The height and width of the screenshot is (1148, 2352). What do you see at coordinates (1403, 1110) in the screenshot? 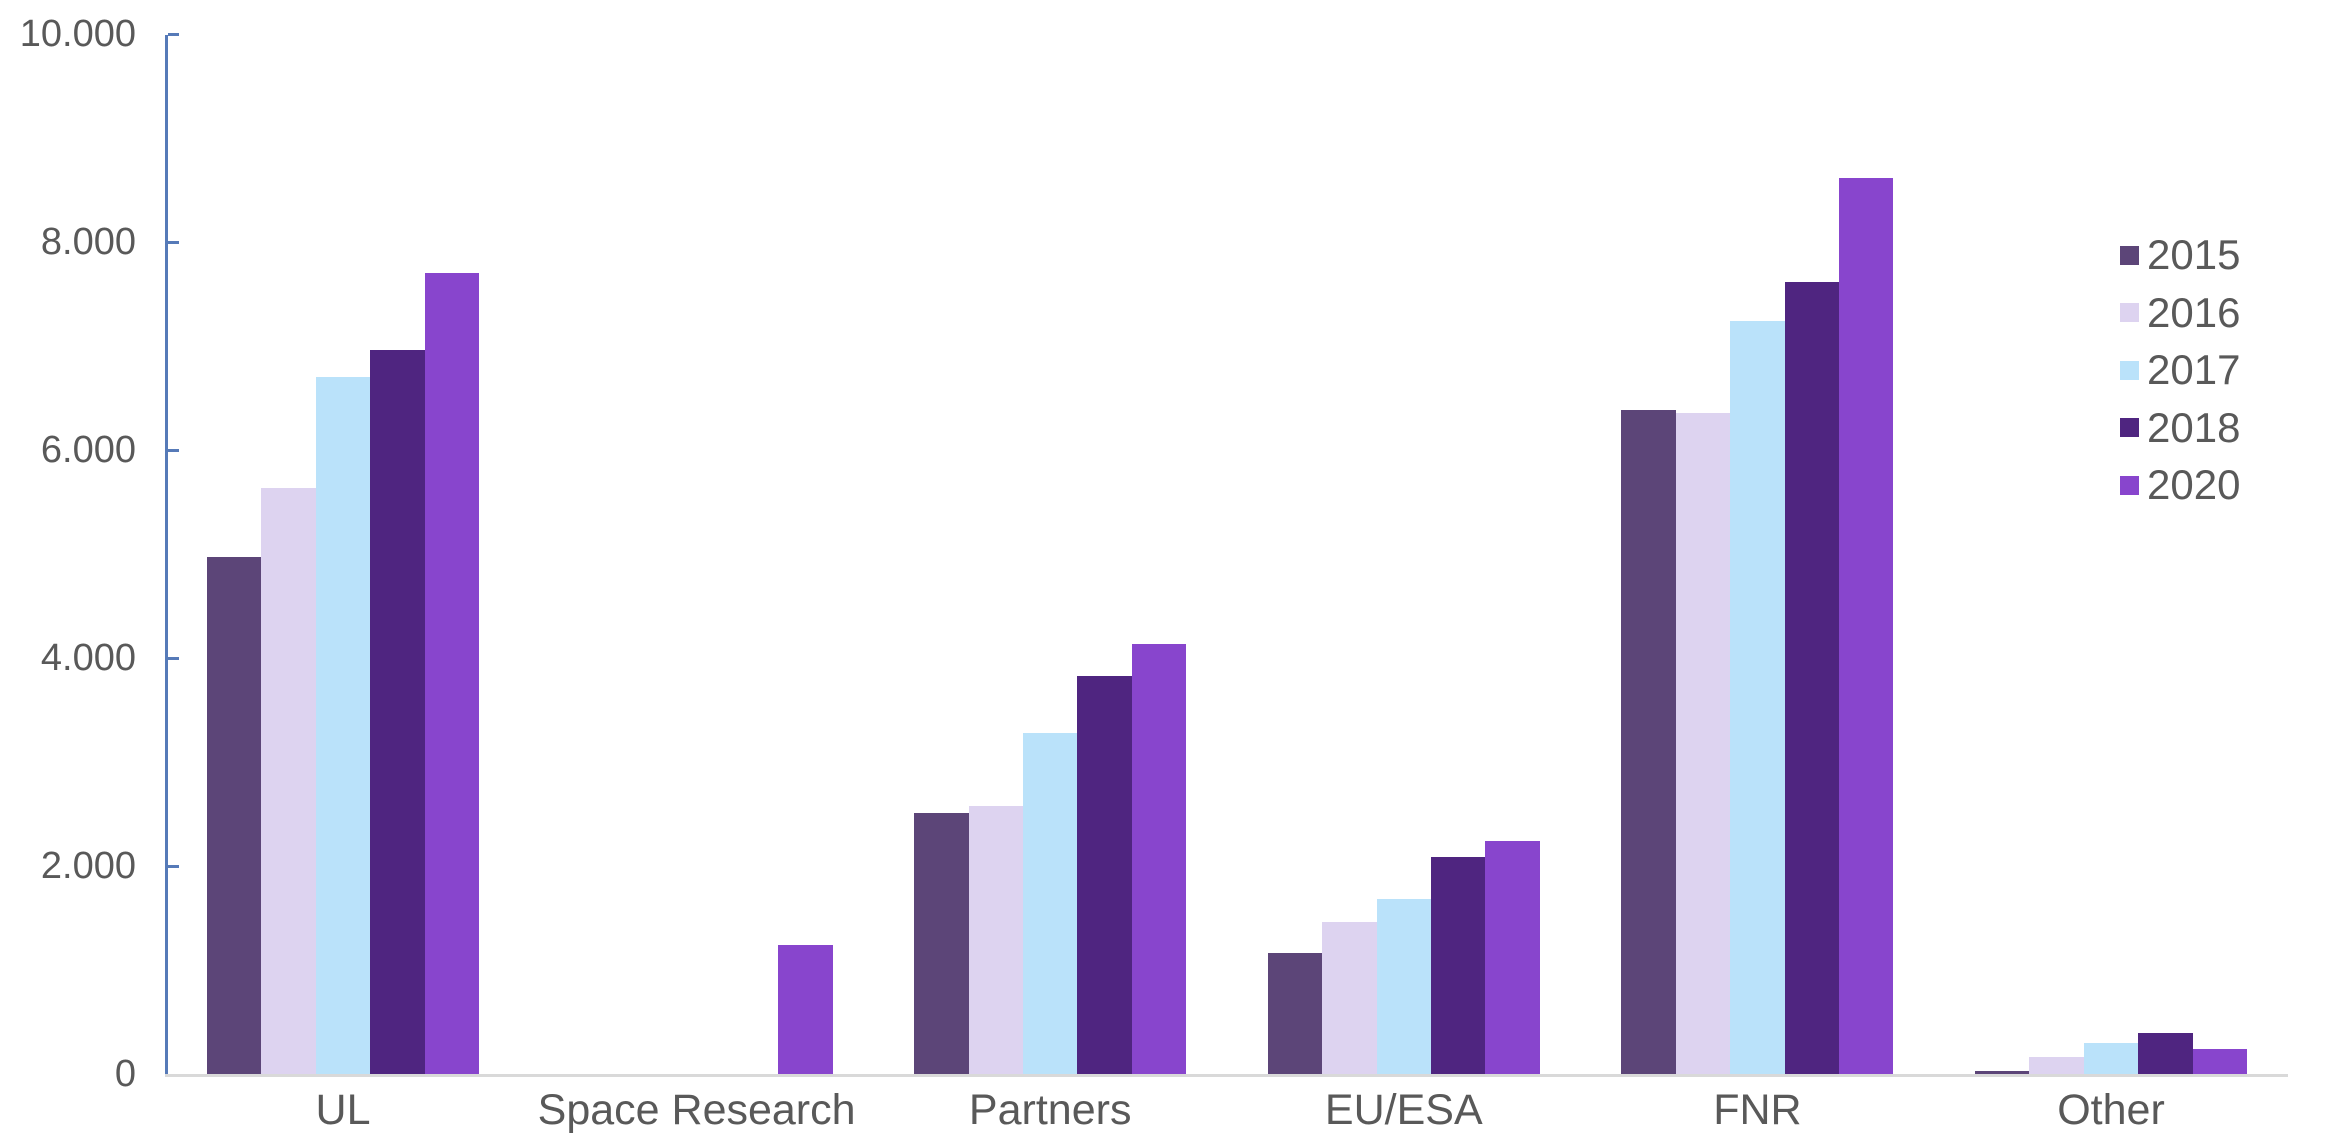
I see `x-axis-category-label: EU/ESA` at bounding box center [1403, 1110].